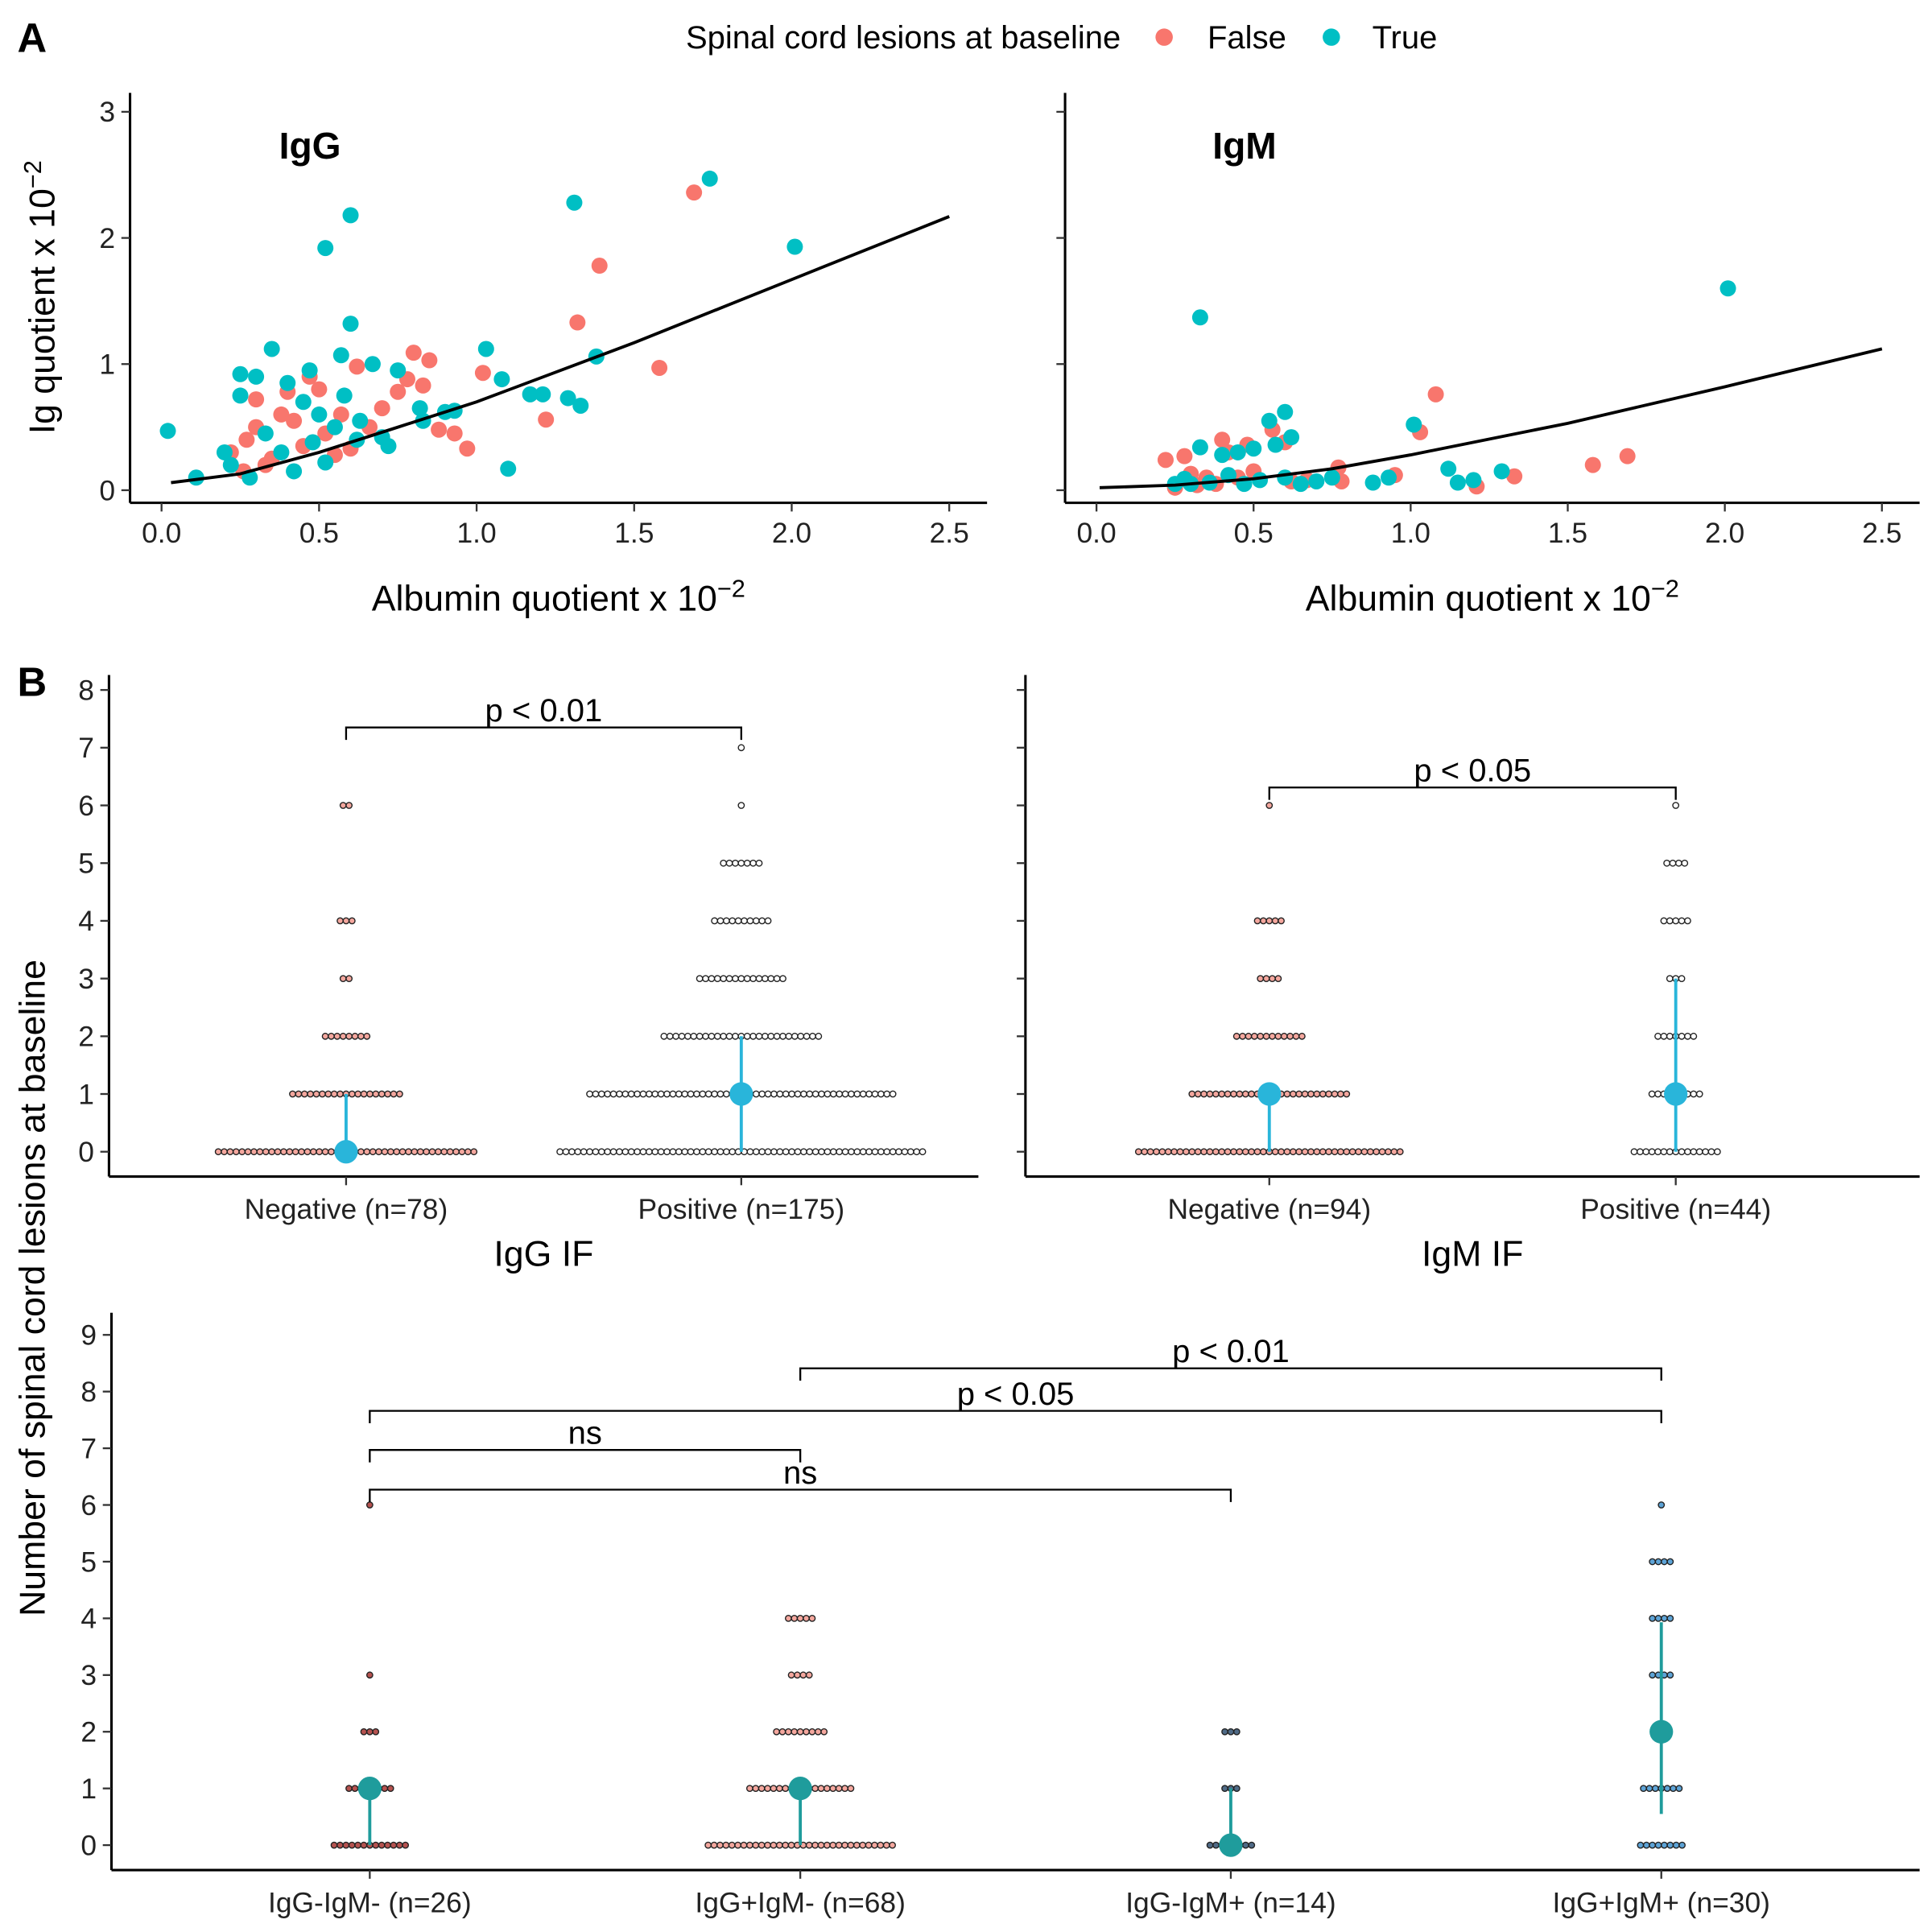  I want to click on x-tick-label: Positive (n=175), so click(741, 1209).